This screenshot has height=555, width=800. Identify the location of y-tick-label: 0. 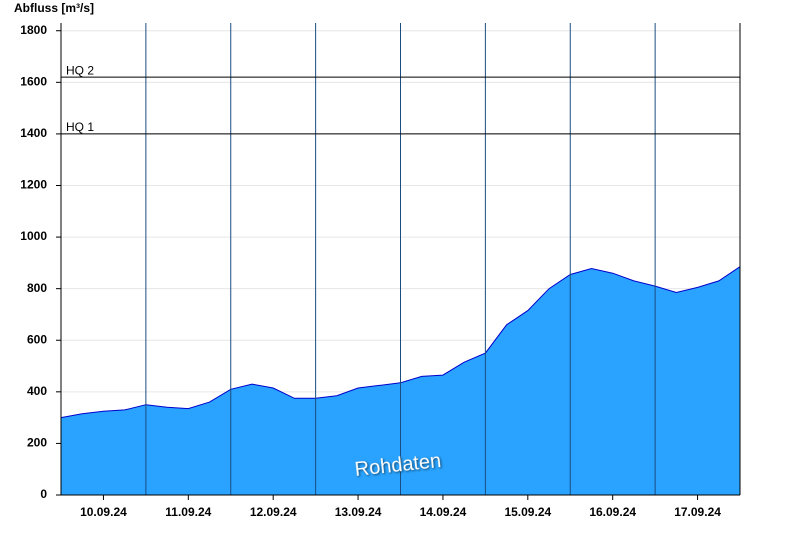
(43, 494).